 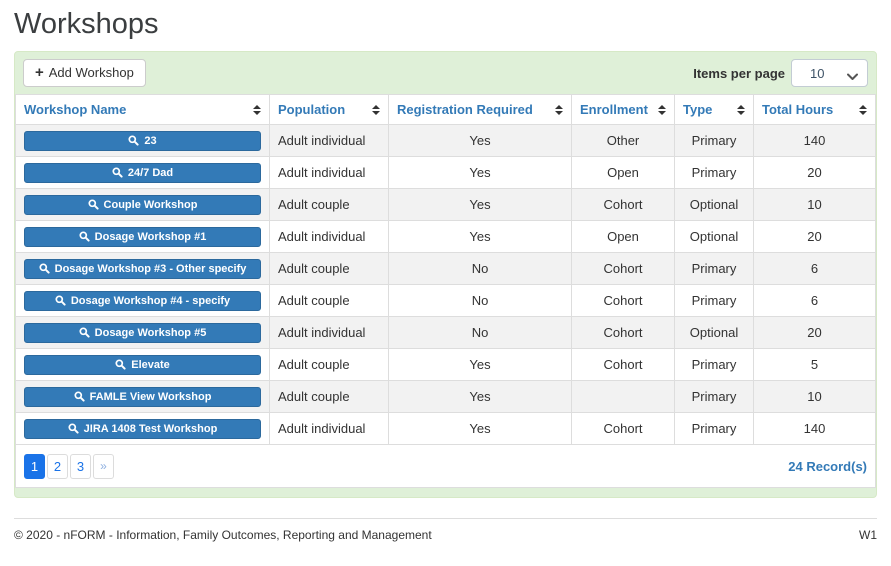 I want to click on workshop-detail-button: FAMLE View Workshop, so click(x=142, y=396).